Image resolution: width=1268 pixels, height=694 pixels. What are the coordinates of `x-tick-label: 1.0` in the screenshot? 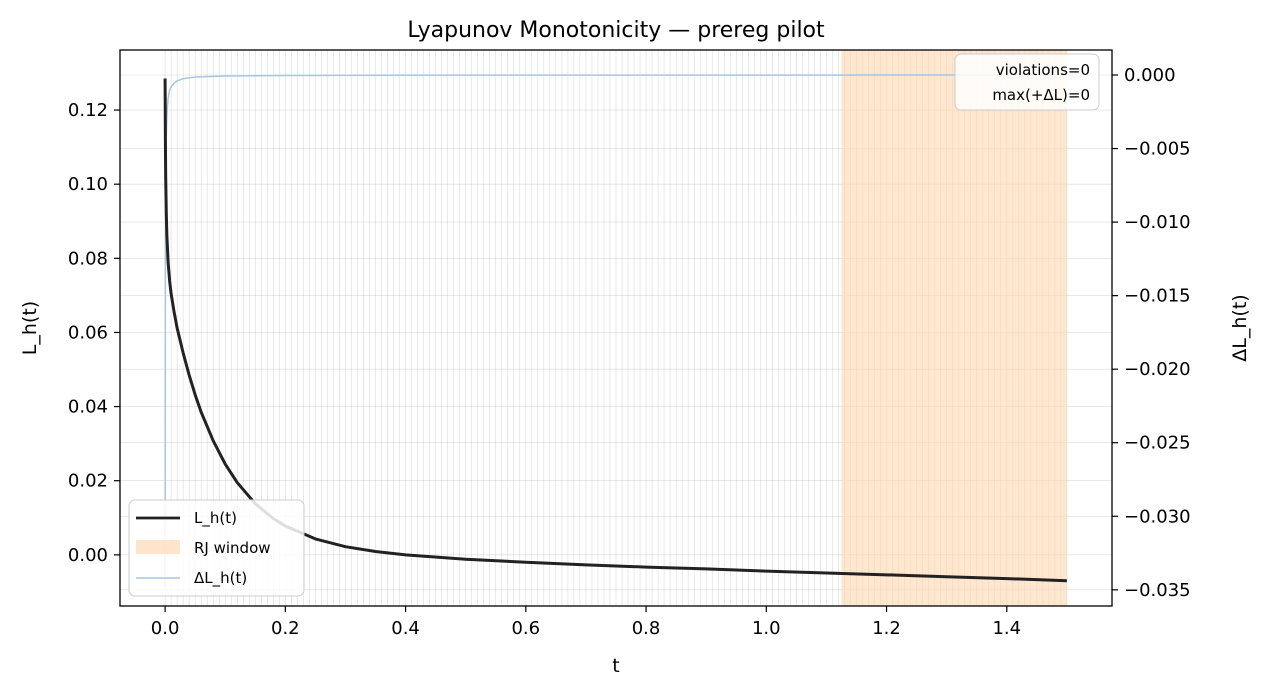 It's located at (766, 628).